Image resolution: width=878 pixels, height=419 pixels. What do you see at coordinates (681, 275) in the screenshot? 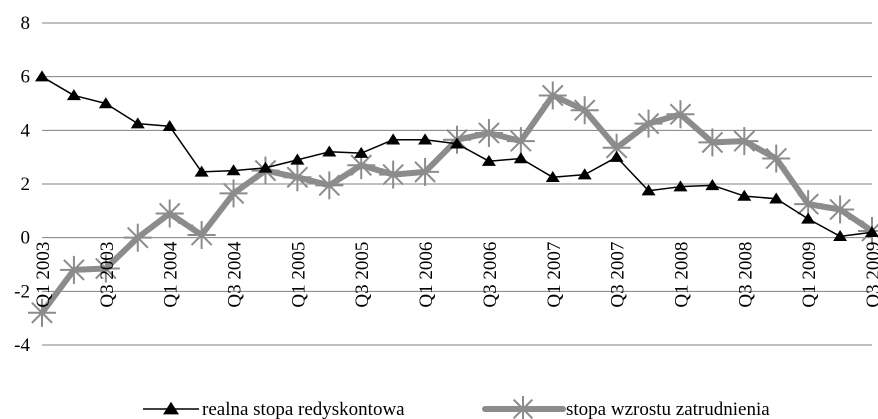
I see `x-tick-label: Q1 2008` at bounding box center [681, 275].